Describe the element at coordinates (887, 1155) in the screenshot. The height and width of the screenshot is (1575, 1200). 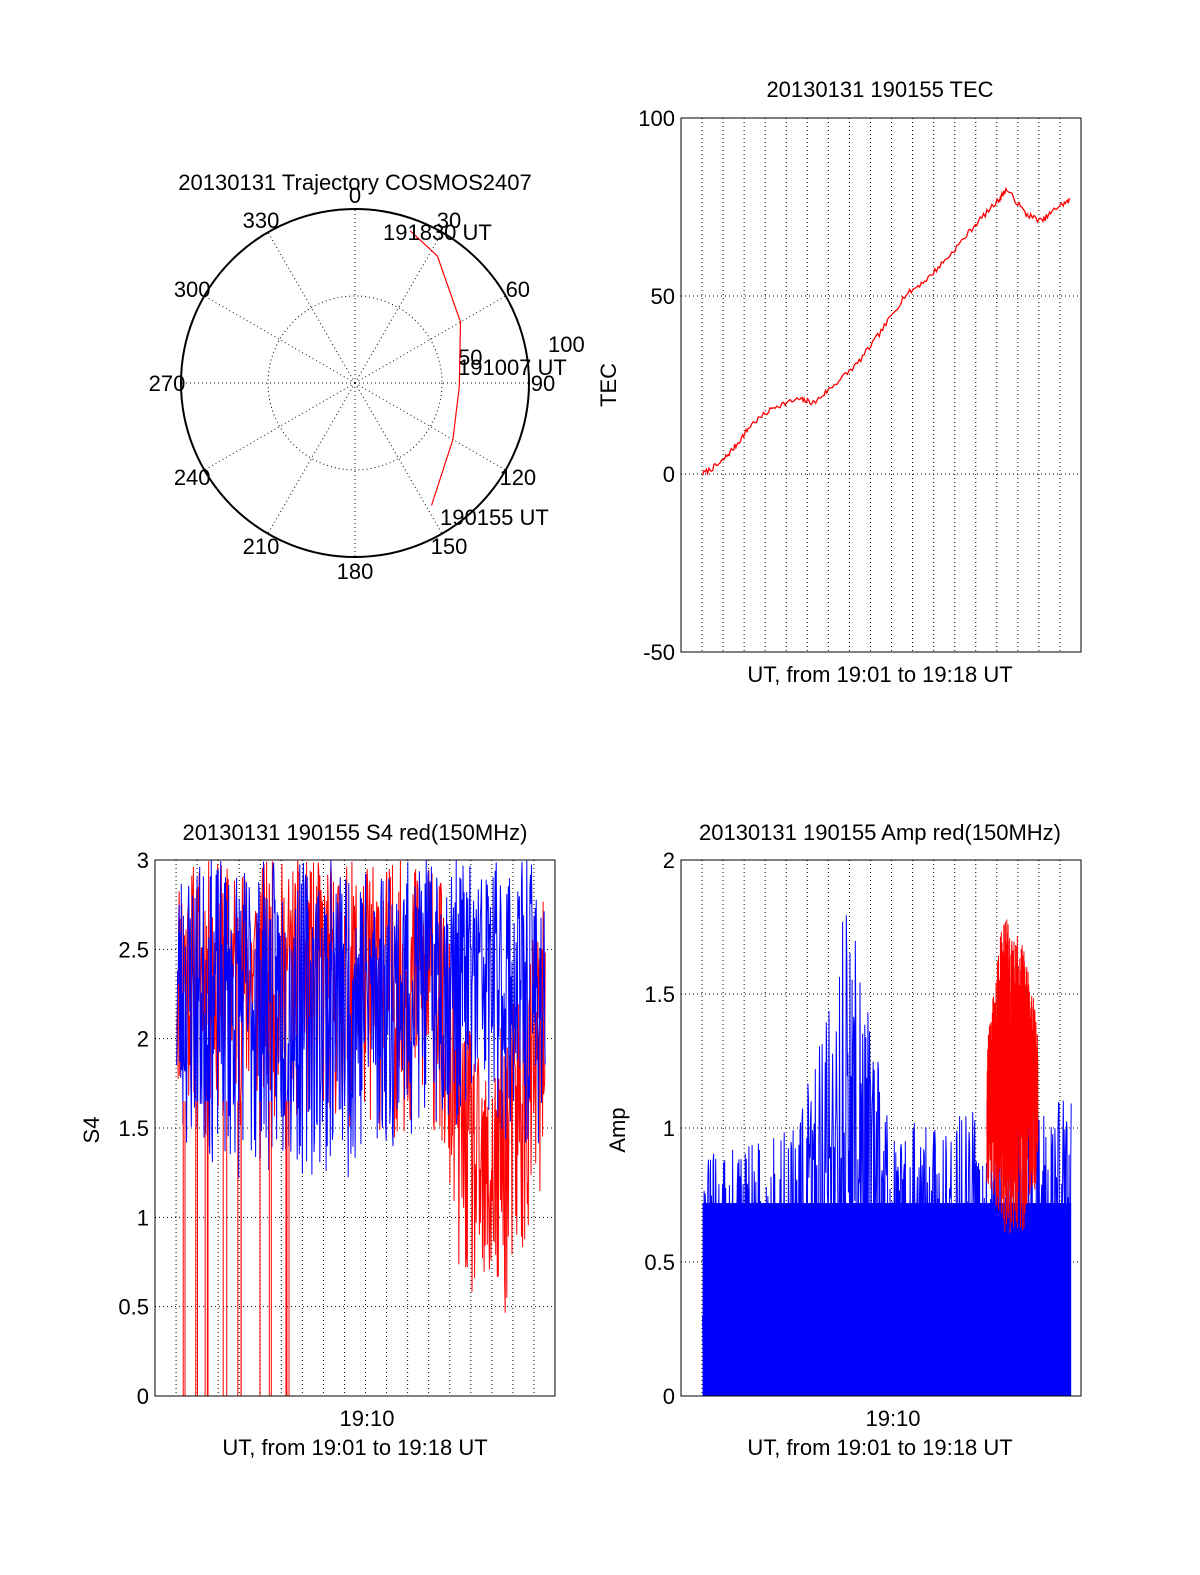
I see `amp-series-group` at that location.